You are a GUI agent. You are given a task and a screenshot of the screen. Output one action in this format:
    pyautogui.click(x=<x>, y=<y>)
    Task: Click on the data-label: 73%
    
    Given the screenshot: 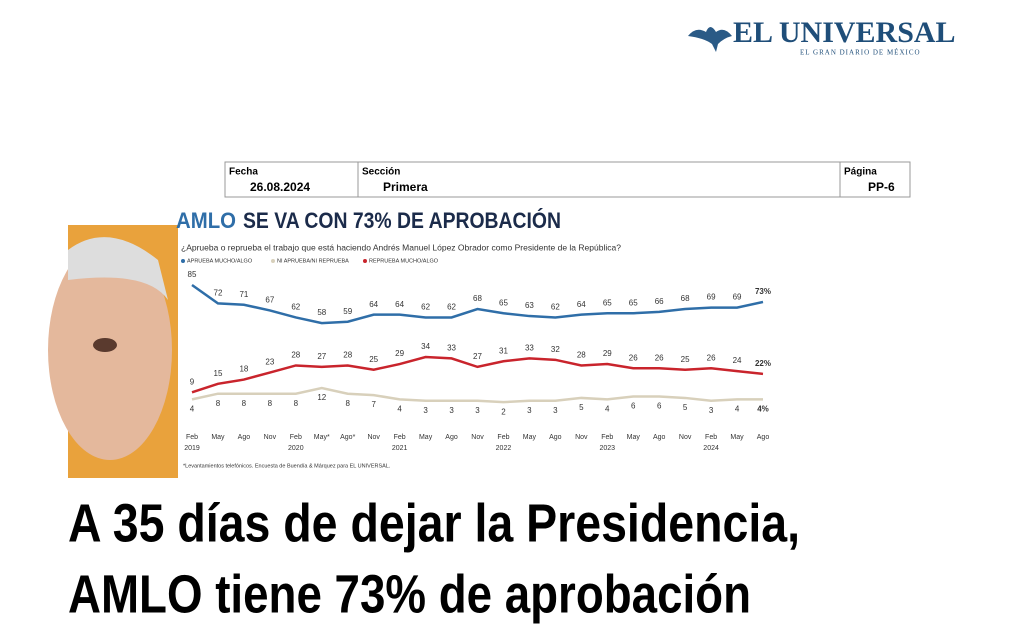 What is the action you would take?
    pyautogui.click(x=763, y=291)
    